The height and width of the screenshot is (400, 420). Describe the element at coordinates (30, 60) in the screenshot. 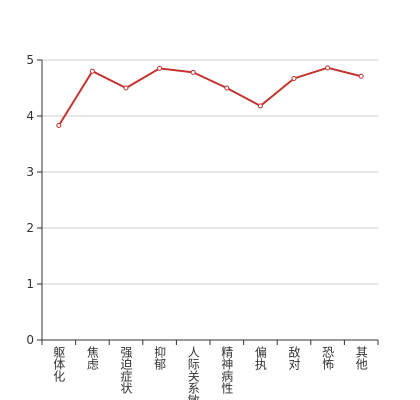

I see `y-tick-label: 5` at that location.